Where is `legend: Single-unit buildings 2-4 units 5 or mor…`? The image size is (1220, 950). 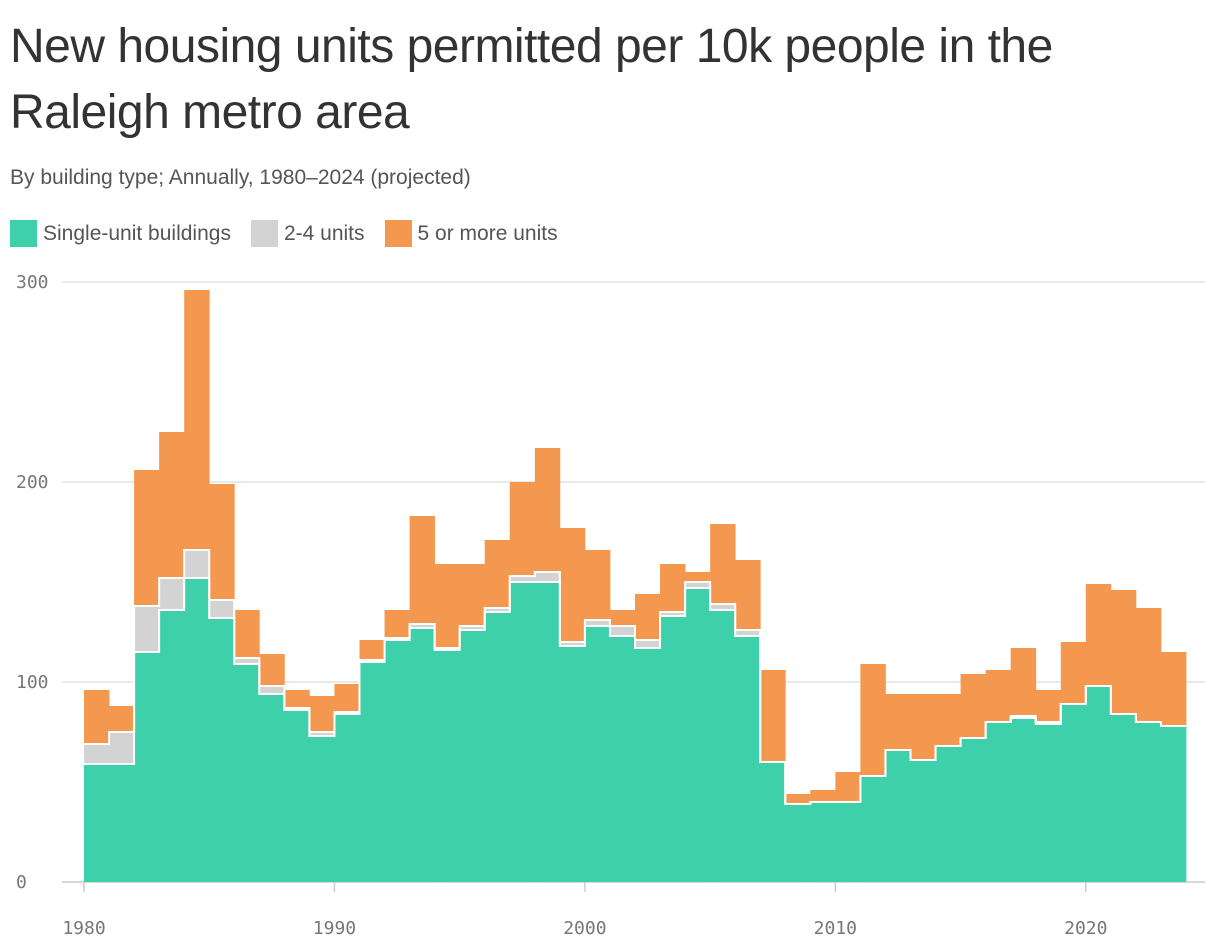
legend: Single-unit buildings 2-4 units 5 or mor… is located at coordinates (294, 233).